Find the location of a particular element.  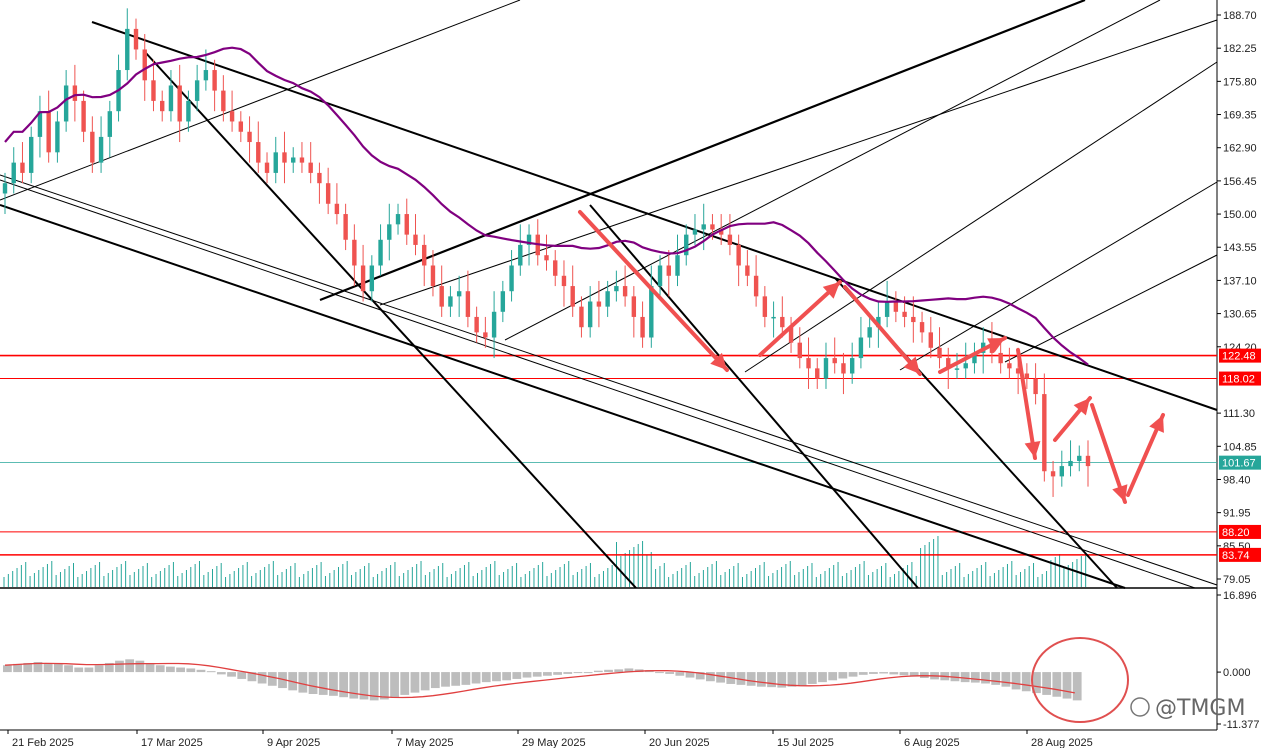

level-badge-2-label: 88.20 is located at coordinates (1236, 533).